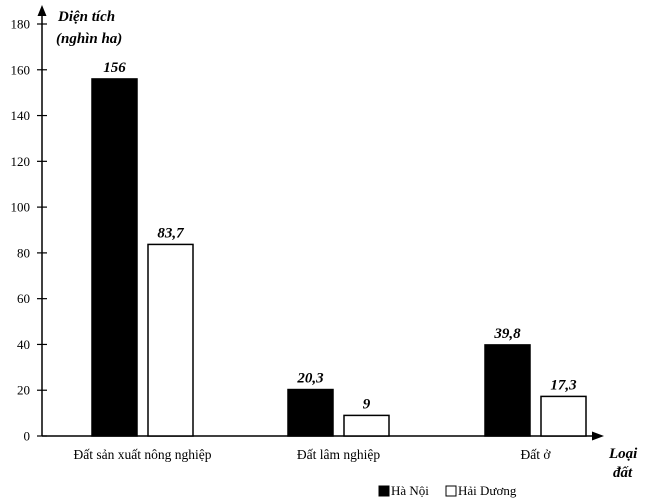 The image size is (650, 502). What do you see at coordinates (338, 454) in the screenshot?
I see `category-label: Đất lâm nghiệp` at bounding box center [338, 454].